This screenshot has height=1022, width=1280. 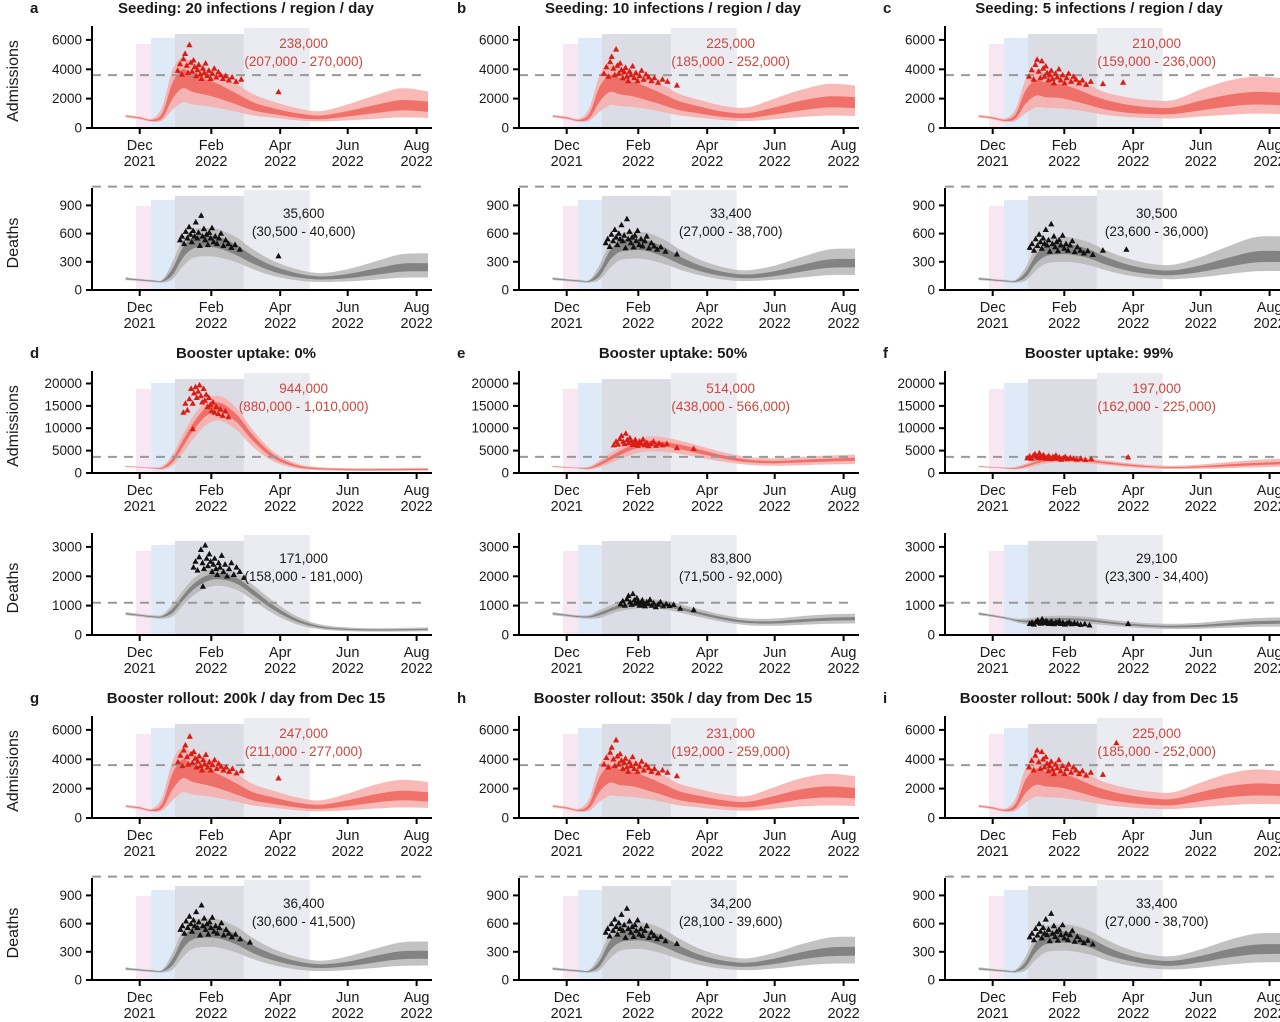 I want to click on admissions-annotation-range: (192,000 - 259,000), so click(x=730, y=751).